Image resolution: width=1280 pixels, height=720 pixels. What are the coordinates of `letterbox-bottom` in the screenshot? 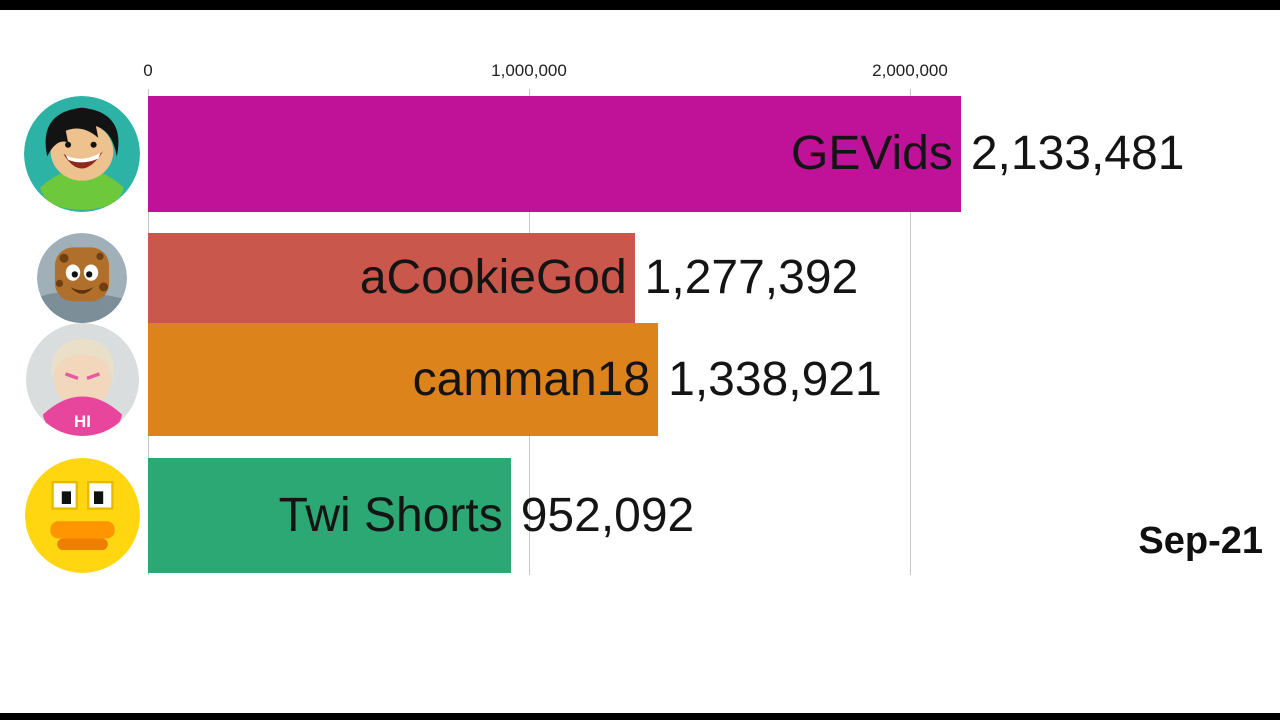 It's located at (640, 716).